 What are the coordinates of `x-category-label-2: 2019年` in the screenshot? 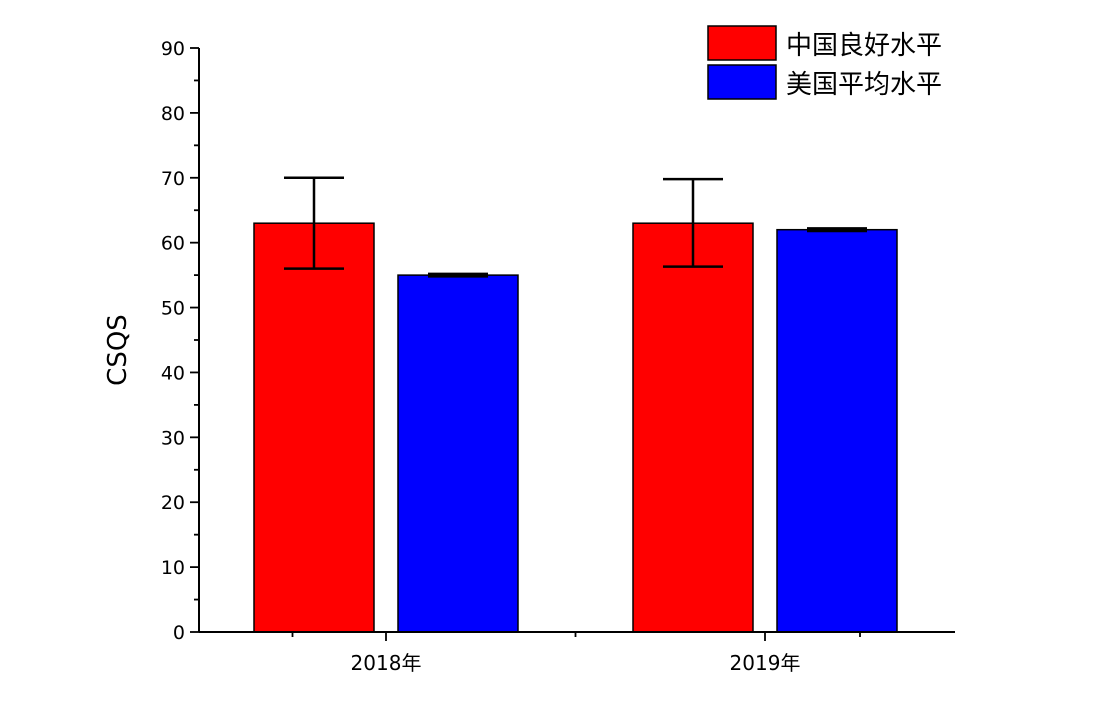 It's located at (765, 663).